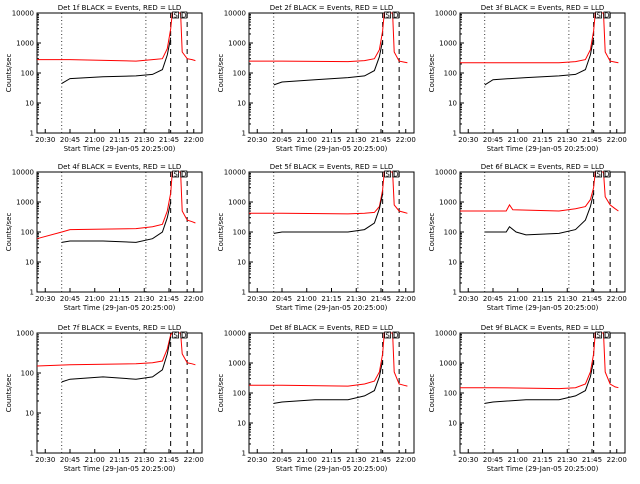 The image size is (640, 484). Describe the element at coordinates (331, 8) in the screenshot. I see `panel-title: Det 2f BLACK = Events, RED = LLD` at that location.